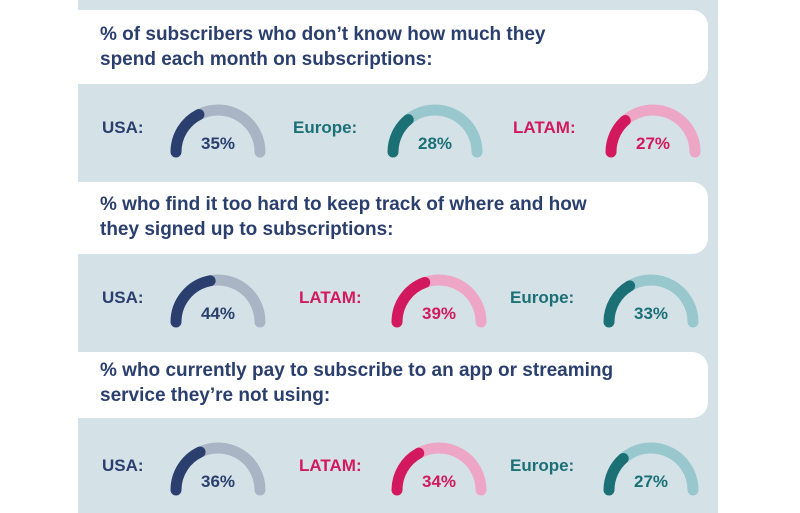  Describe the element at coordinates (400, 136) in the screenshot. I see `panel-1-gauge-2-fill` at that location.